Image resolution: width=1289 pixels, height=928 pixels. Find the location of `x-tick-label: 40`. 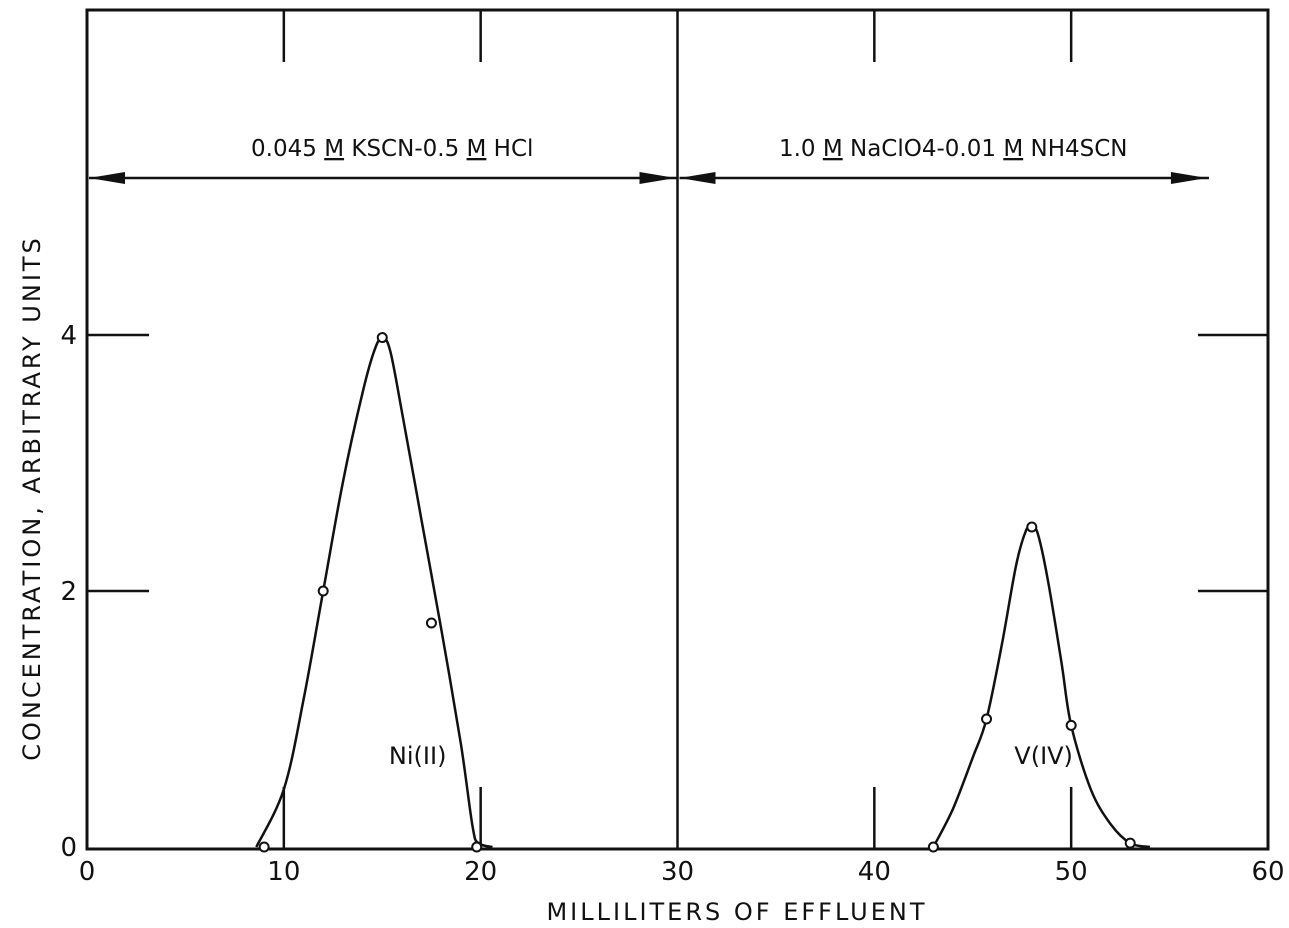

x-tick-label: 40 is located at coordinates (874, 872).